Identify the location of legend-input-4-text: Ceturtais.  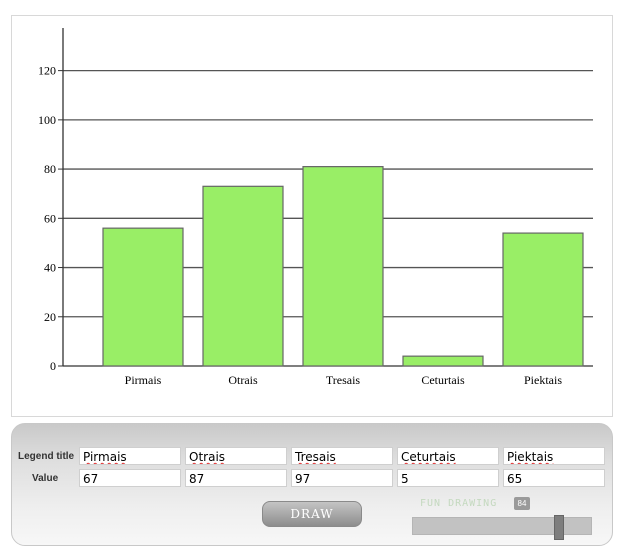
(428, 457).